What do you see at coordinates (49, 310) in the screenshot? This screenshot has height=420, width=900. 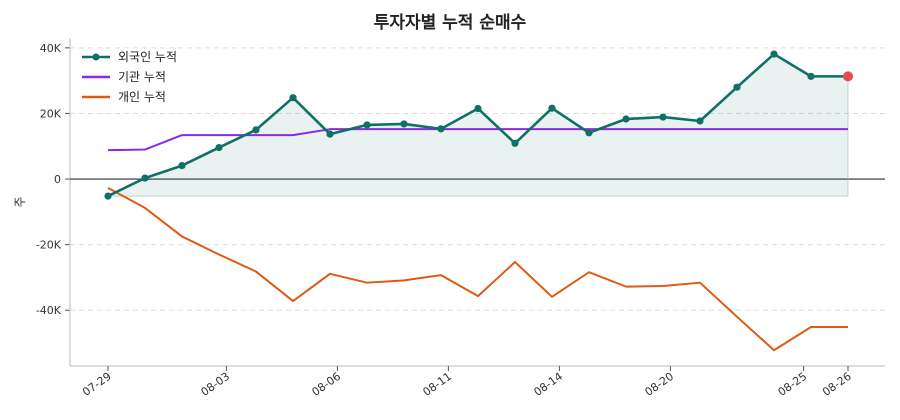 I see `y-tick-label: -40K` at bounding box center [49, 310].